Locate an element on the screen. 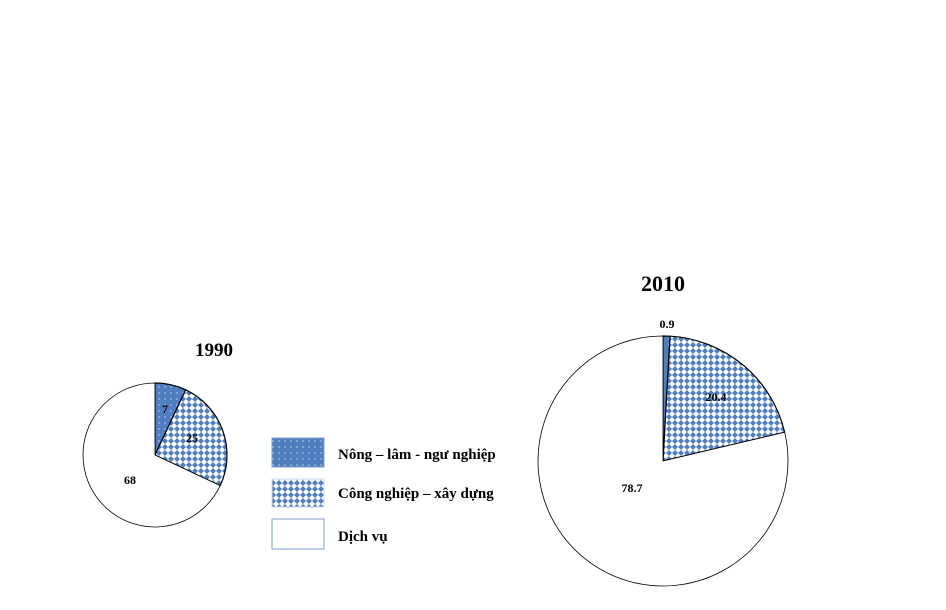  pie-2010: 2010 0.9 20.4 78.7 is located at coordinates (663, 429).